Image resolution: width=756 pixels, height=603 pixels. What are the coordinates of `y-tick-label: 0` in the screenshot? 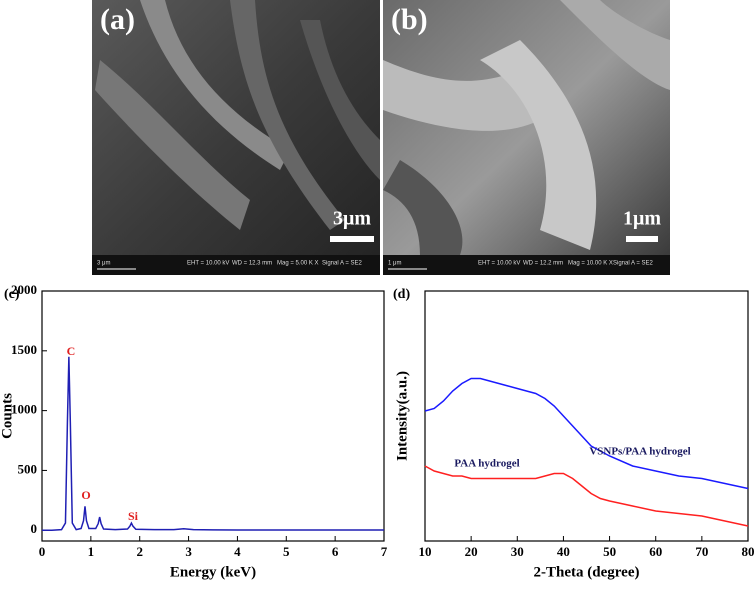 It's located at (34, 528).